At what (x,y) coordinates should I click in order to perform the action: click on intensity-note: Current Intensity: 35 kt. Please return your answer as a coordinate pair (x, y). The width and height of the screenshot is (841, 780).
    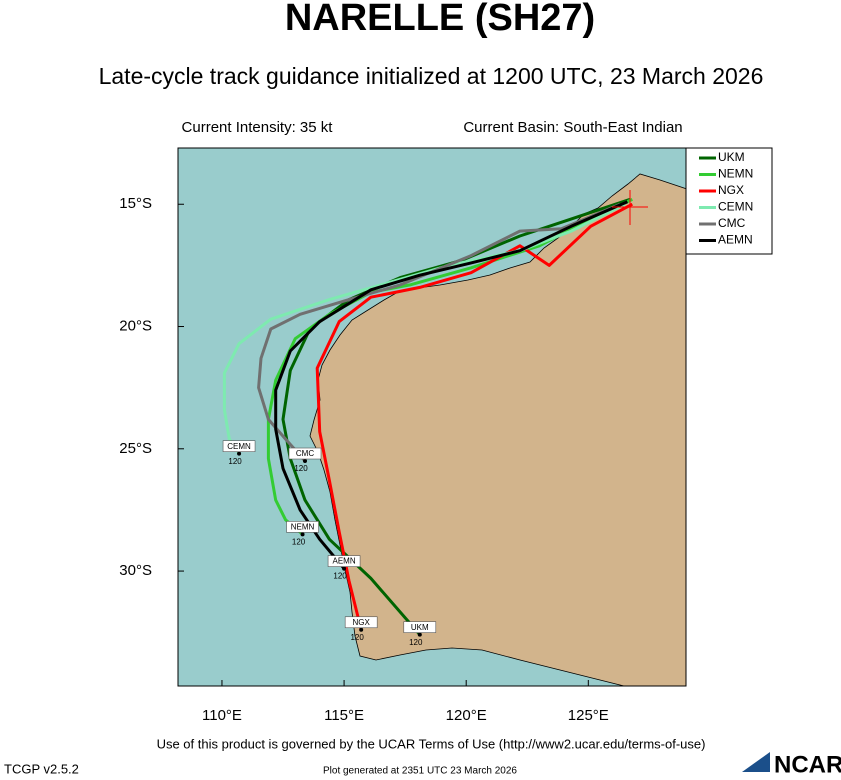
    Looking at the image, I should click on (258, 127).